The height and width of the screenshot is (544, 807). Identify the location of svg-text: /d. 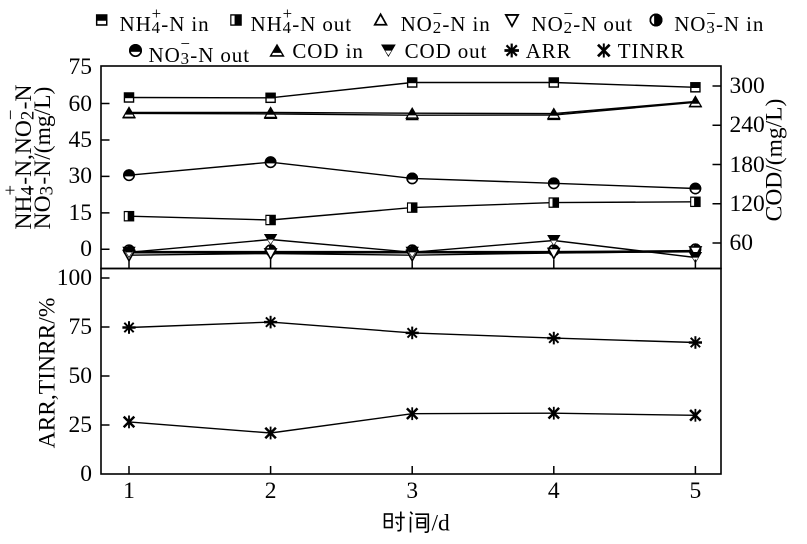
(441, 524).